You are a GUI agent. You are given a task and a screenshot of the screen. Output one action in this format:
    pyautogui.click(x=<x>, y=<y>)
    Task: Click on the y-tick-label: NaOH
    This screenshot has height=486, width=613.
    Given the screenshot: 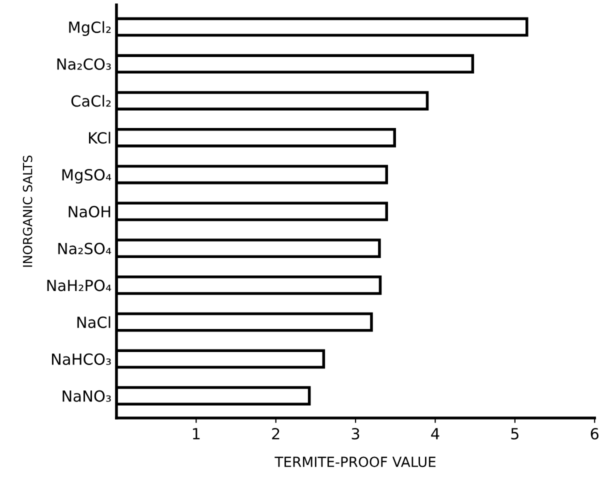 What is the action you would take?
    pyautogui.click(x=89, y=212)
    